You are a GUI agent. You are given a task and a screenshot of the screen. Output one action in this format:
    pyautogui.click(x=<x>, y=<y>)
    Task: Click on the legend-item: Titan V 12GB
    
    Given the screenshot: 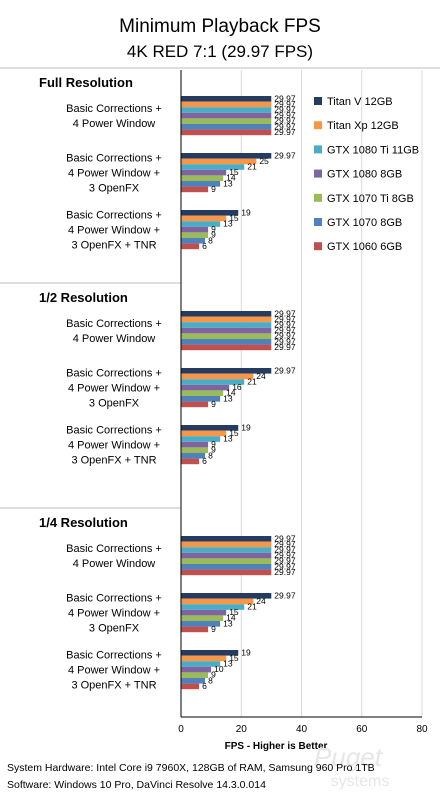 What is the action you would take?
    pyautogui.click(x=353, y=102)
    